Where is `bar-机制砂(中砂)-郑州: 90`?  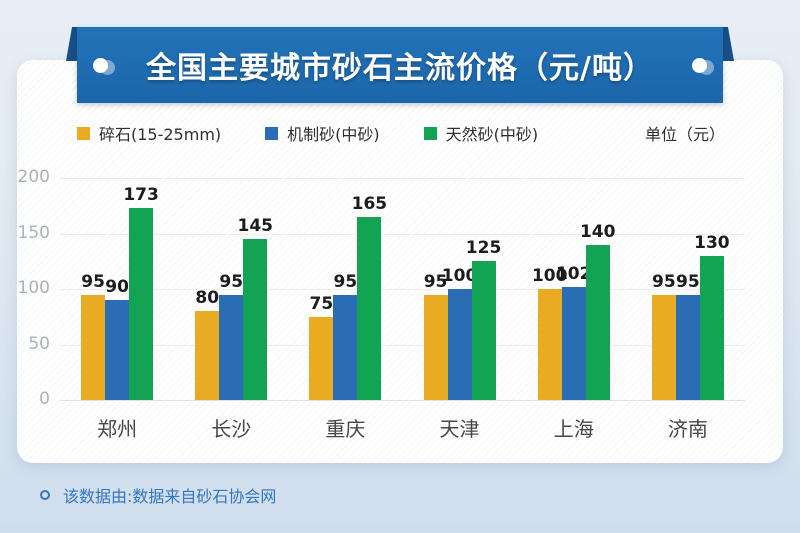
bar-机制砂(中砂)-郑州: 90 is located at coordinates (117, 338).